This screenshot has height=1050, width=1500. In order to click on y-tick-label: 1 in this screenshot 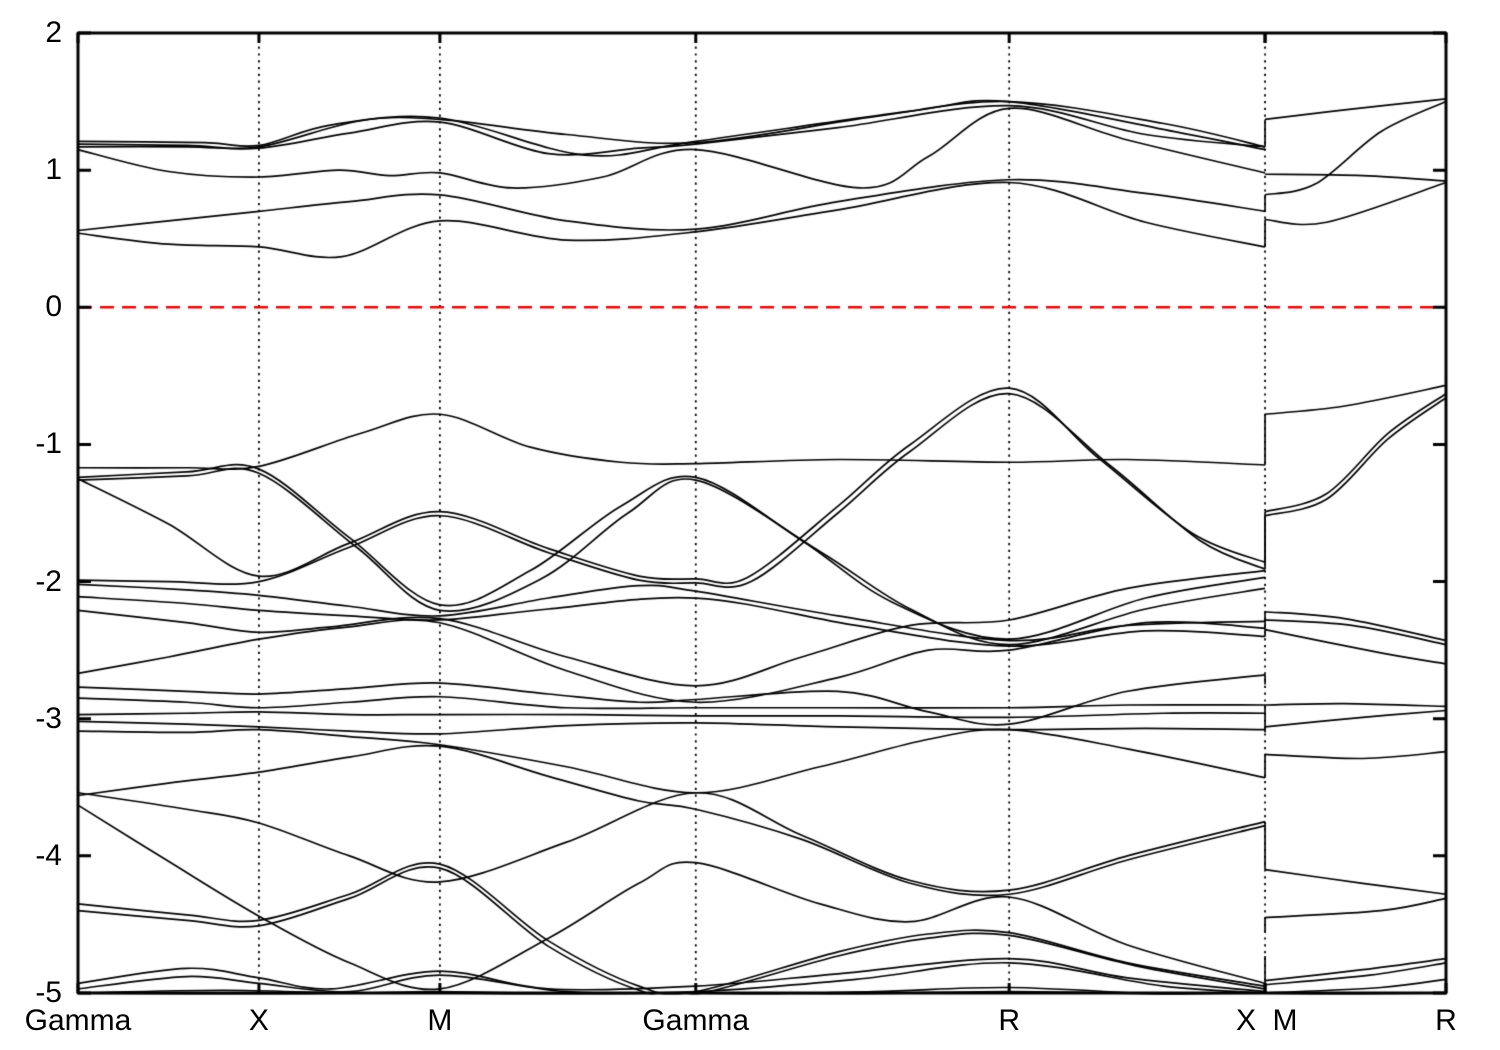, I will do `click(53, 170)`.